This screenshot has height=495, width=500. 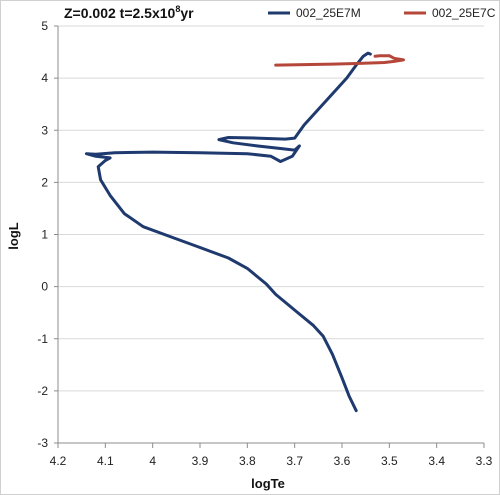 I want to click on chart-title: Z=0.002 t=2.5x108yr, so click(x=129, y=12).